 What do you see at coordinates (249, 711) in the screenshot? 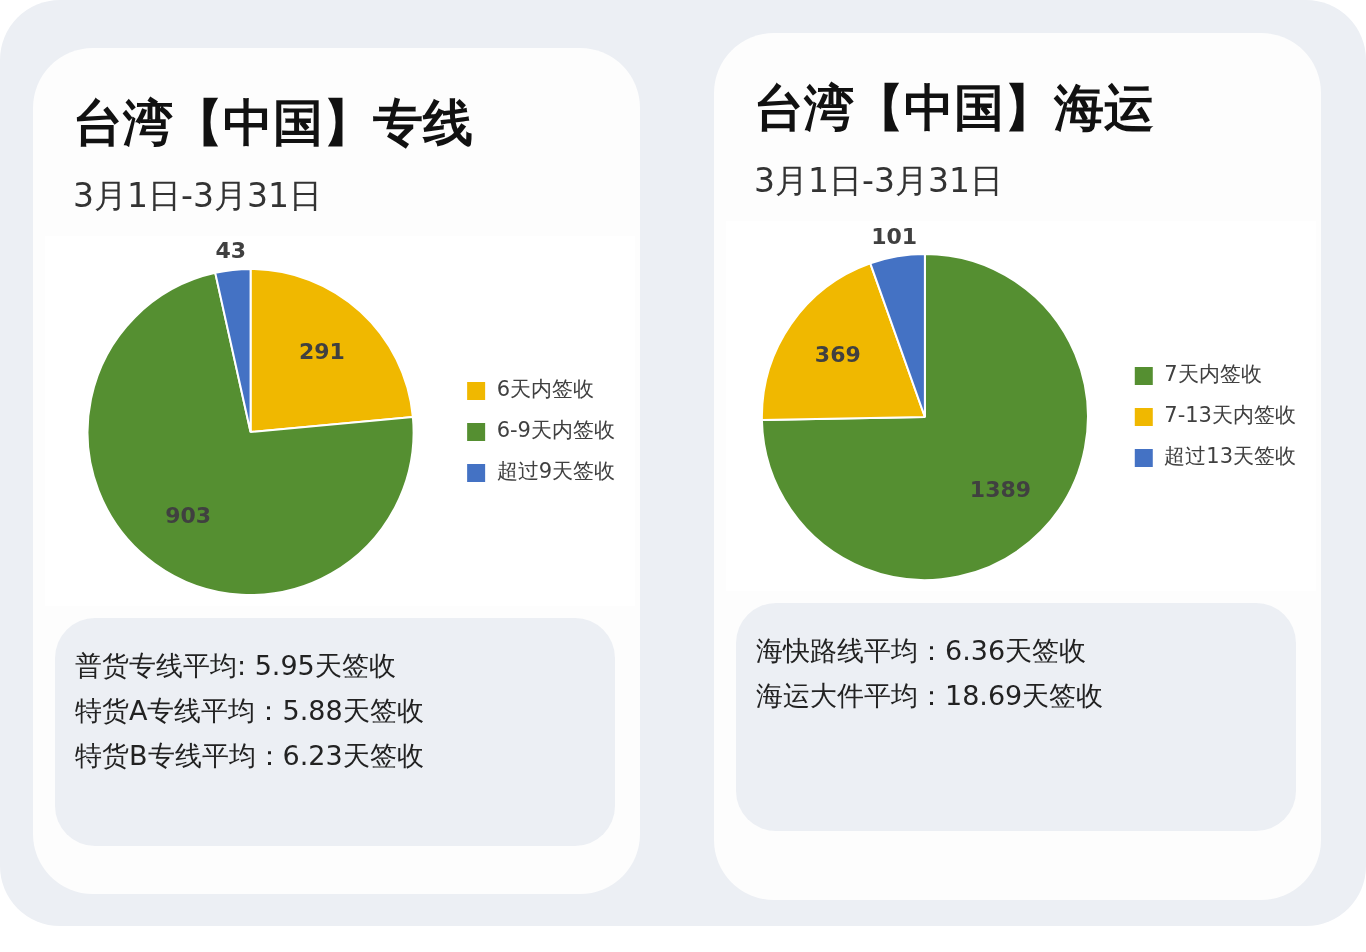
I see `text: 特货A专线平均：5.88天签收` at bounding box center [249, 711].